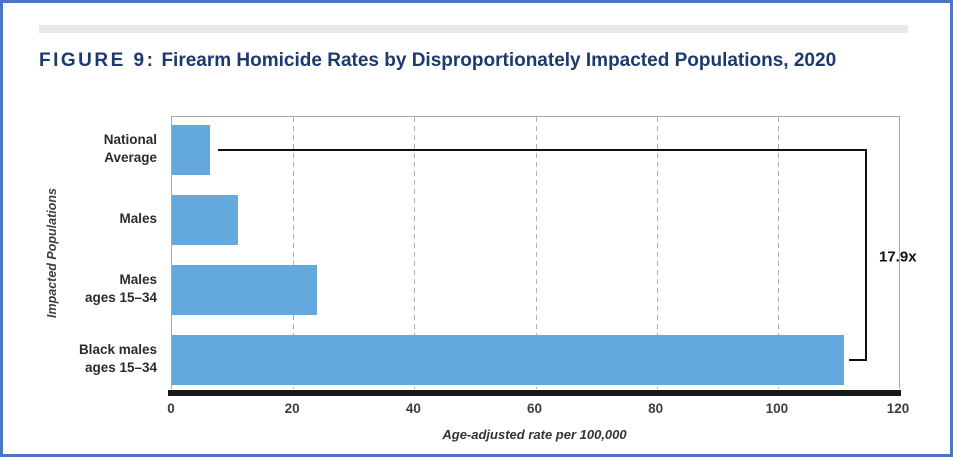  Describe the element at coordinates (534, 434) in the screenshot. I see `x-axis-title: Age-adjusted rate per 100,000` at that location.